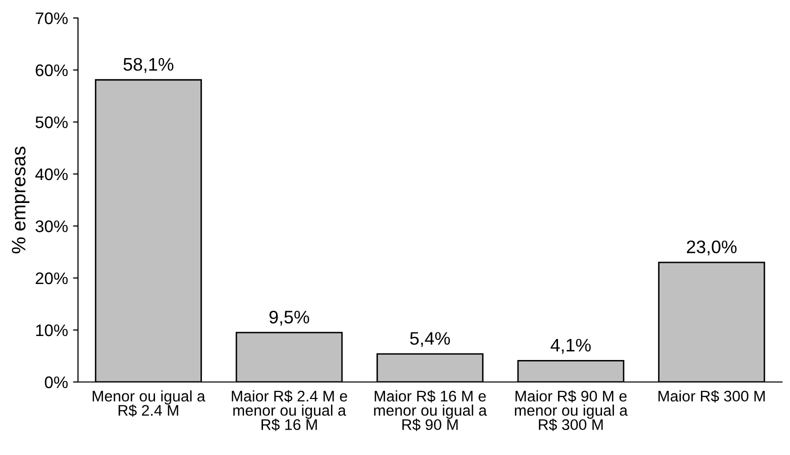 The image size is (790, 455). Describe the element at coordinates (52, 330) in the screenshot. I see `y-tick-label: 10%` at that location.